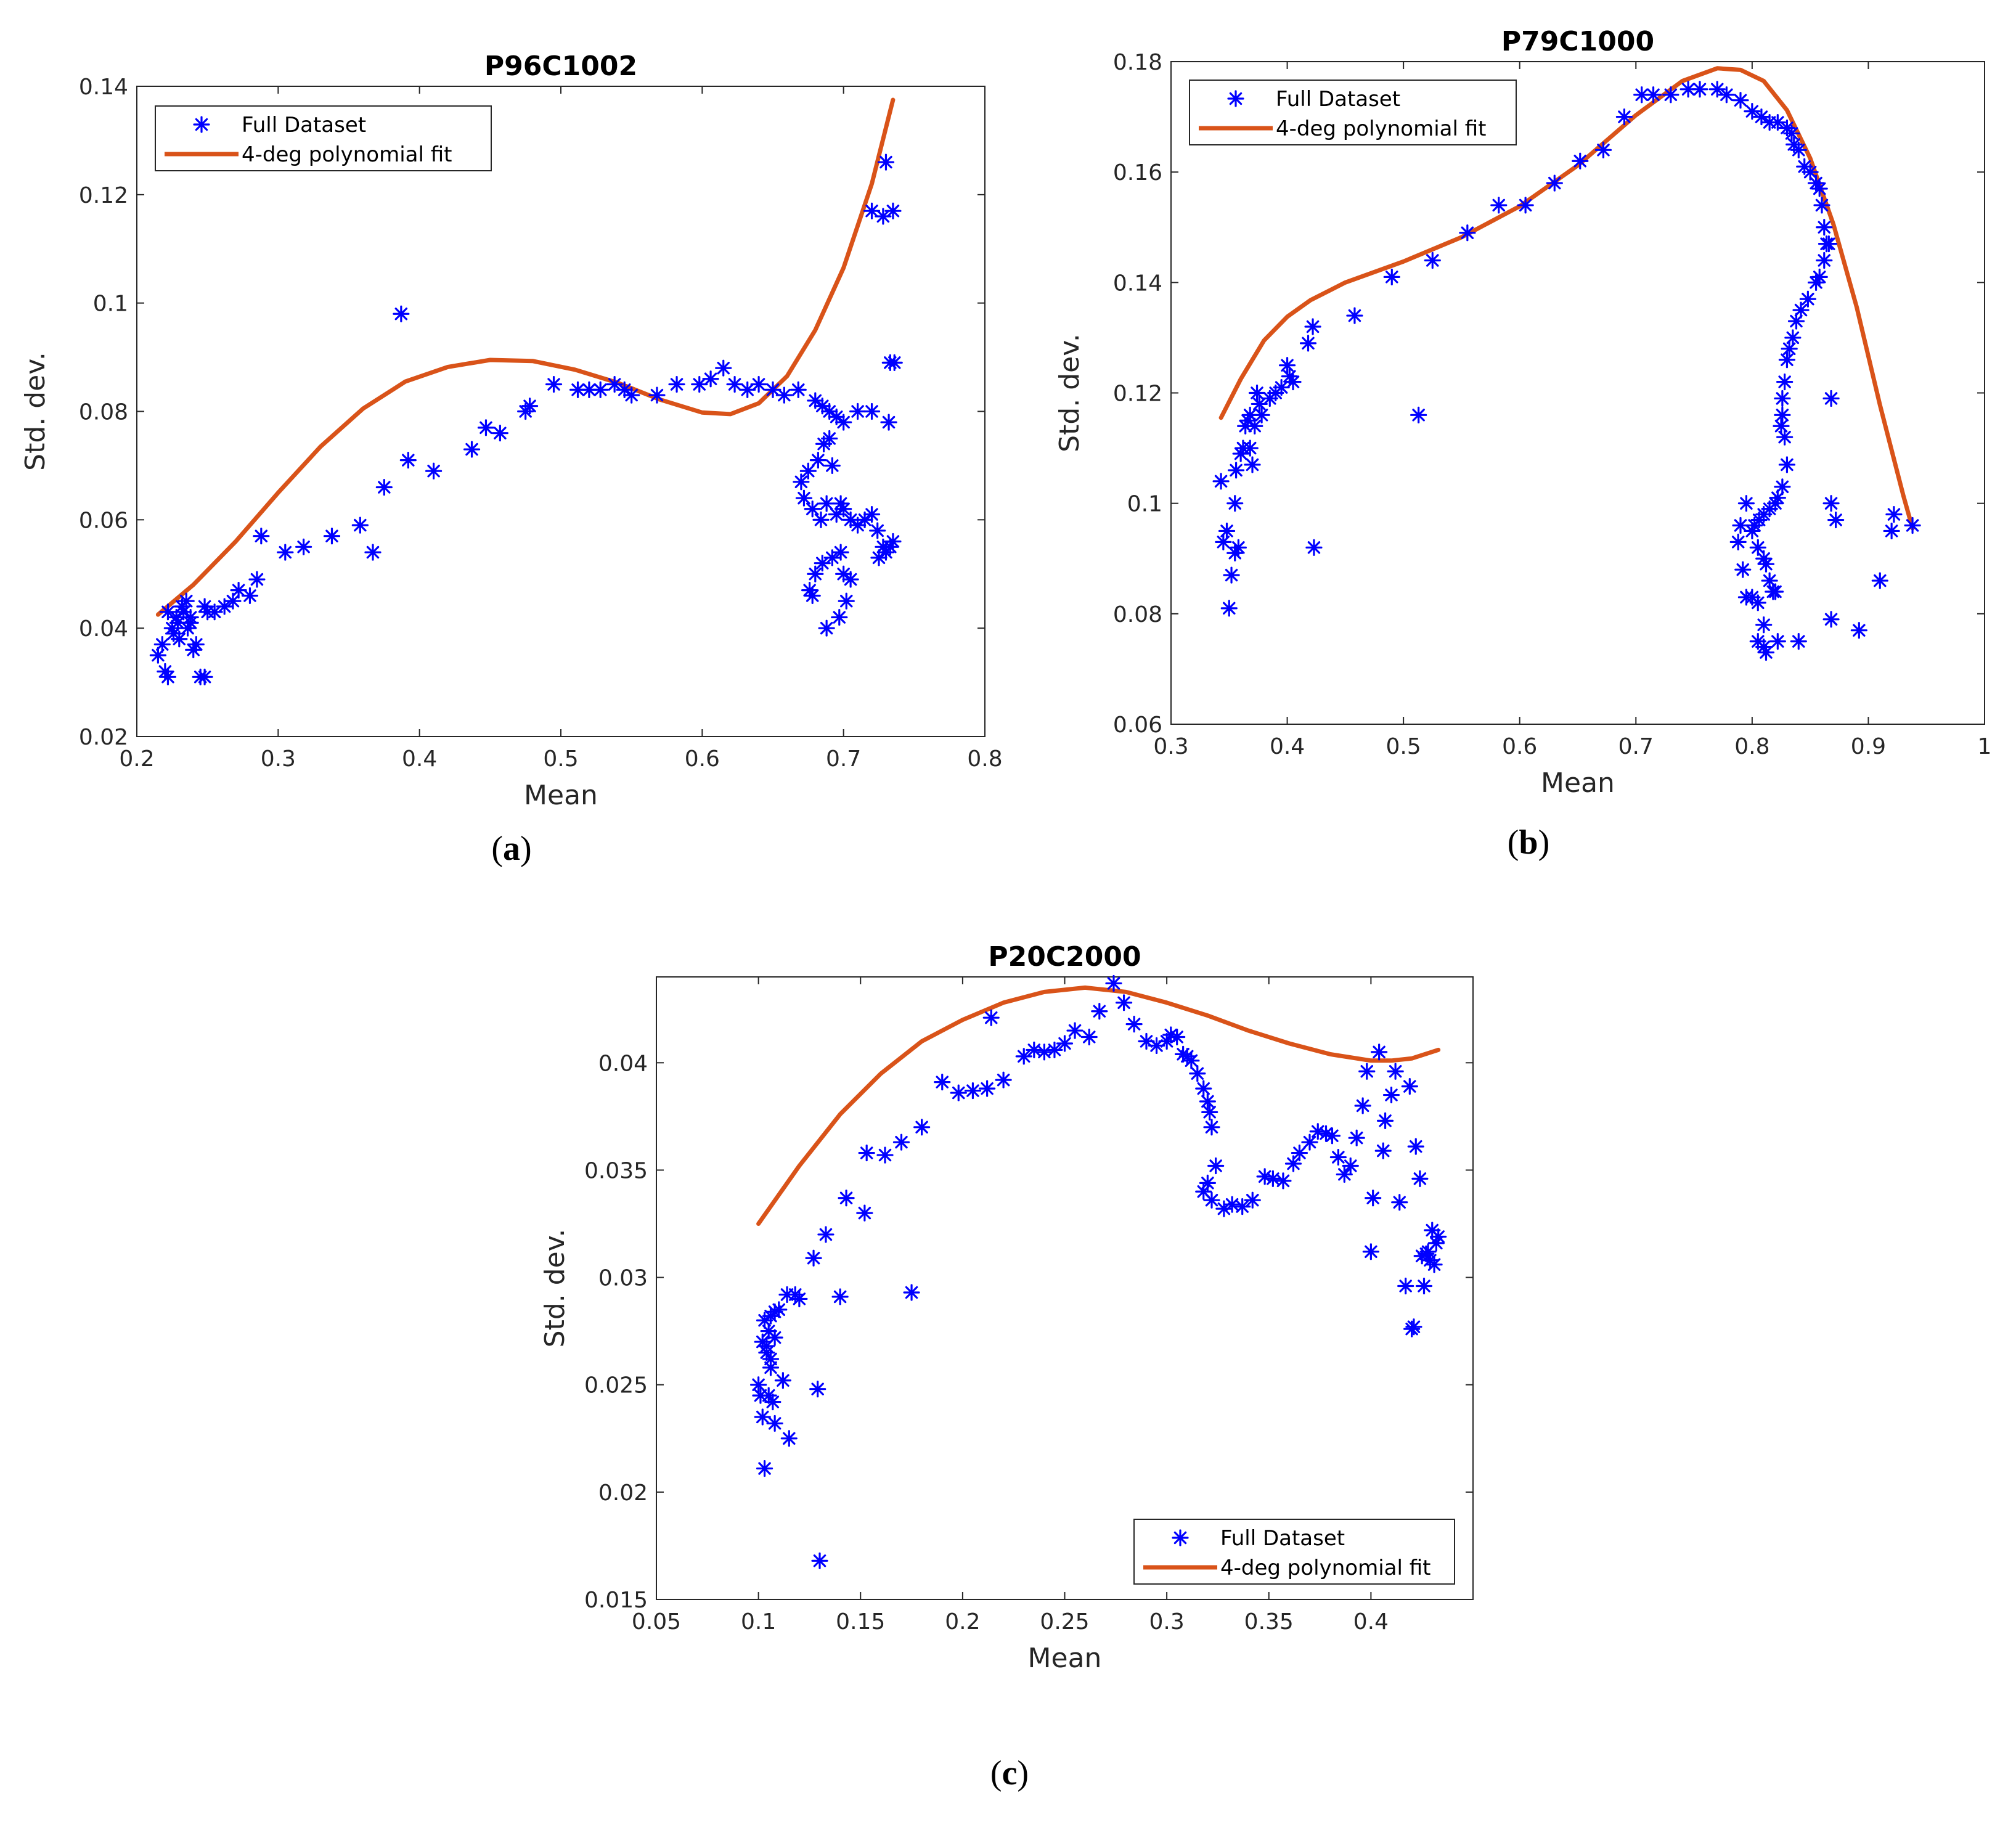 Image resolution: width=2016 pixels, height=1825 pixels. What do you see at coordinates (962, 1622) in the screenshot?
I see `x-tick-label: 0.2` at bounding box center [962, 1622].